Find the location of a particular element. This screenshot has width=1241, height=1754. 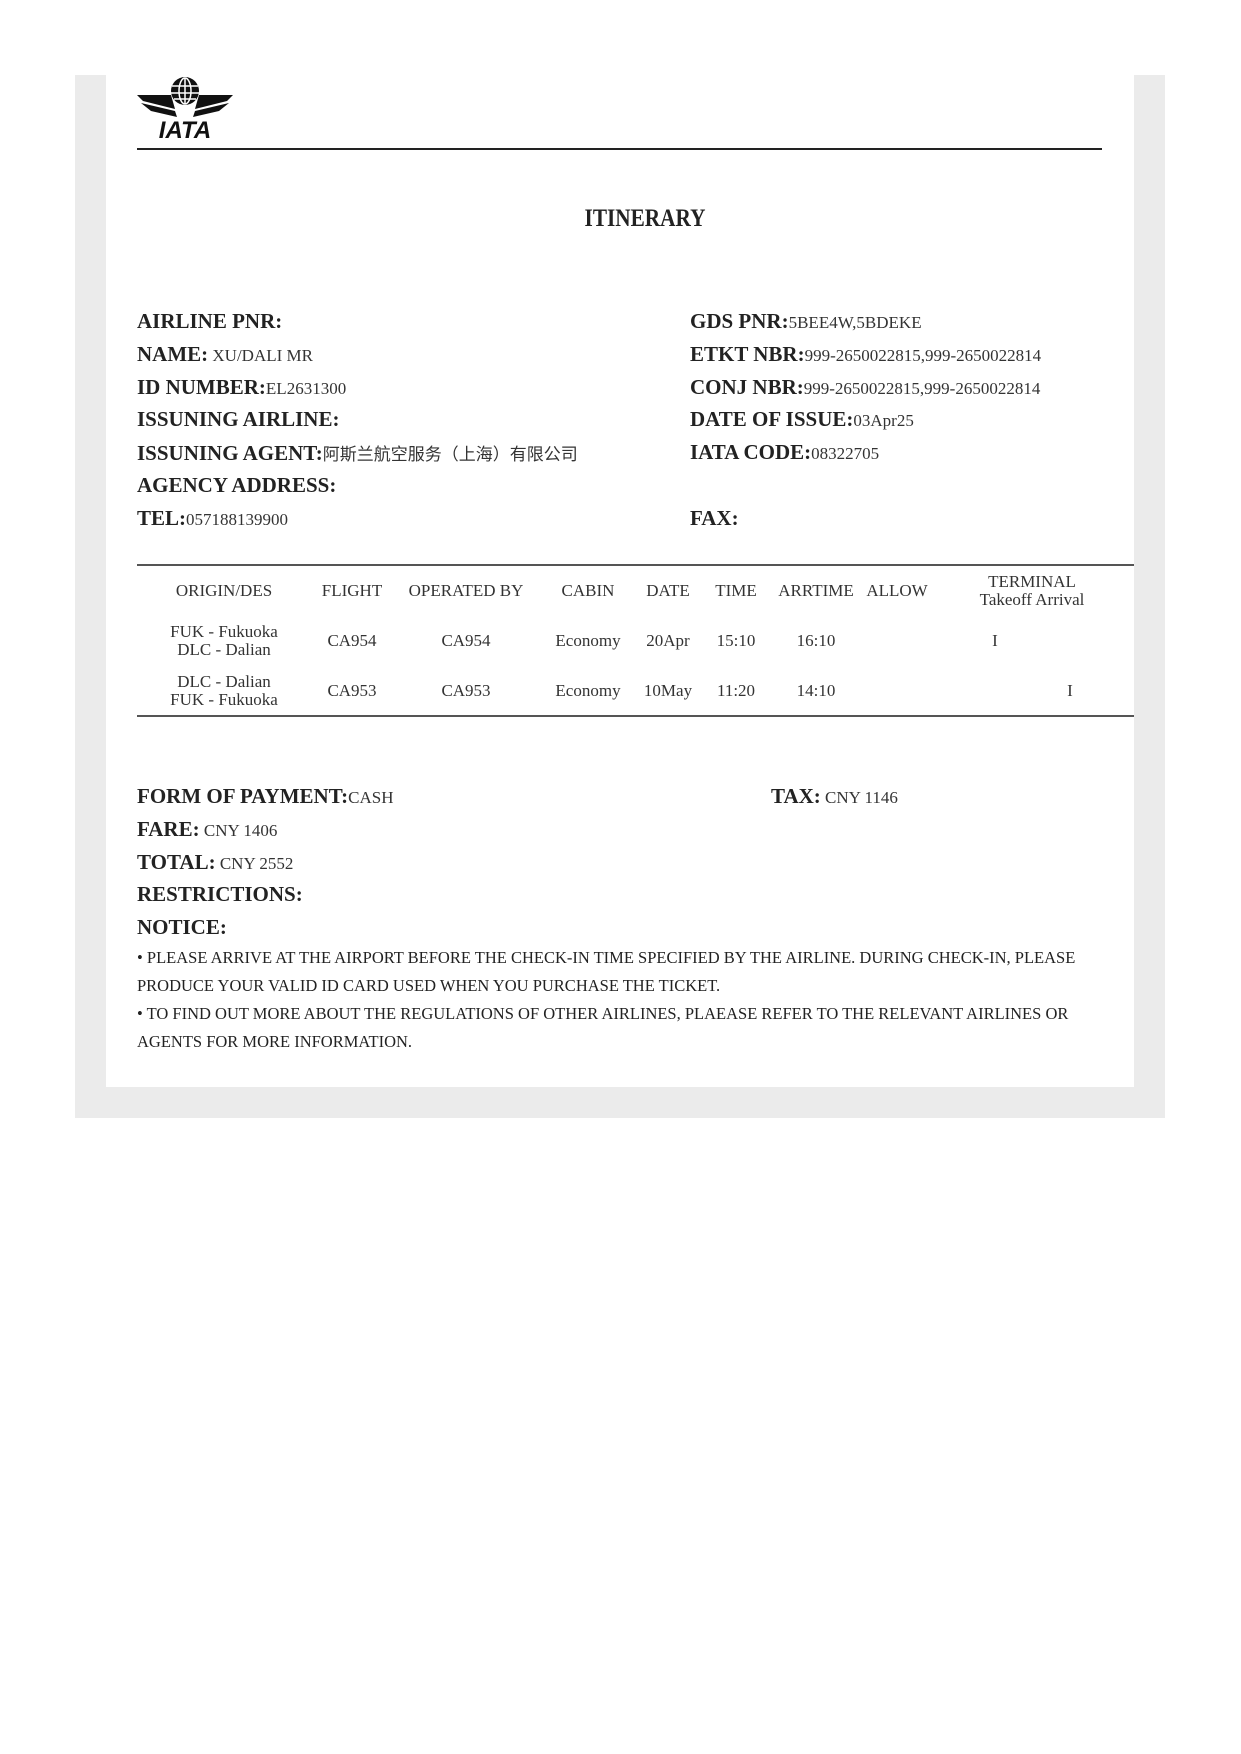

field-airline-pnr: AIRLINE PNR: is located at coordinates (209, 321).